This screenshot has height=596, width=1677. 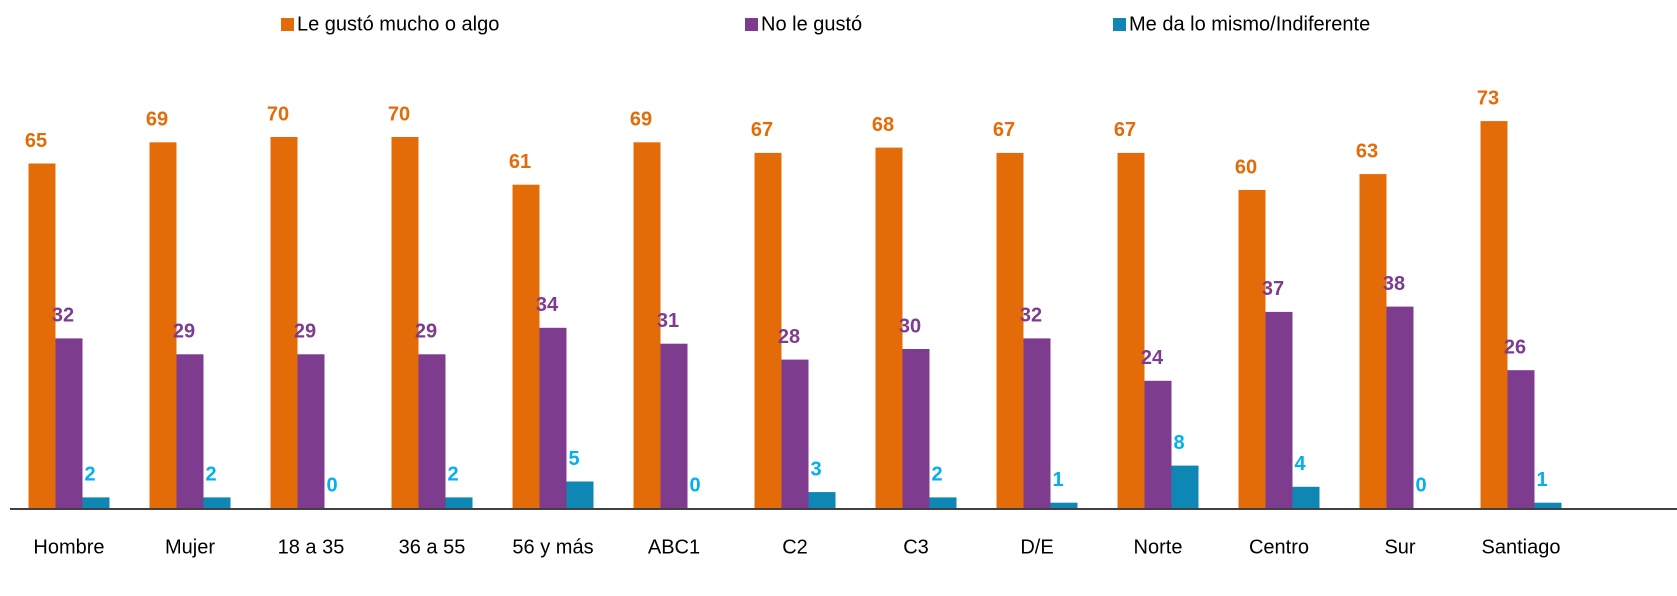 I want to click on value-label: 24, so click(x=1152, y=358).